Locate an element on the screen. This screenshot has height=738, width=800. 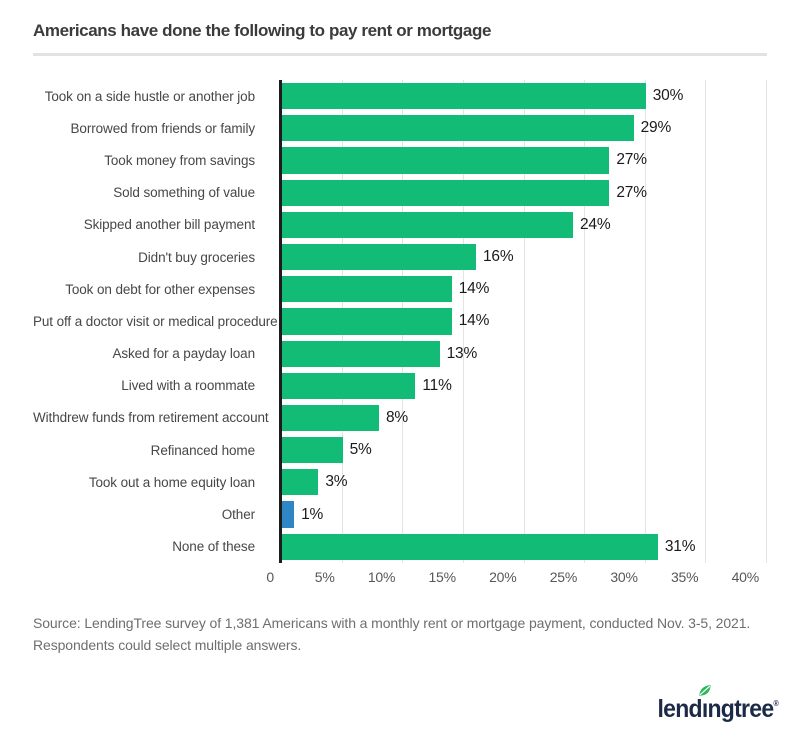
x-tick-label: 10% is located at coordinates (381, 576).